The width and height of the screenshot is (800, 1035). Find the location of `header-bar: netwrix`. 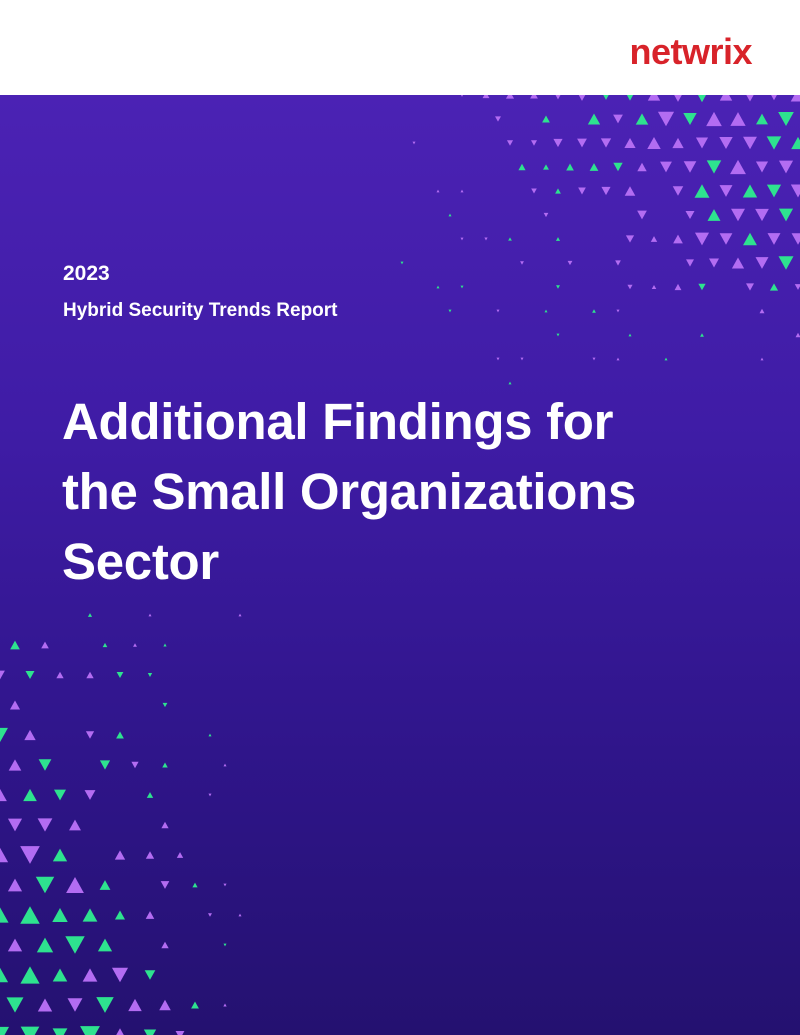

header-bar: netwrix is located at coordinates (400, 47).